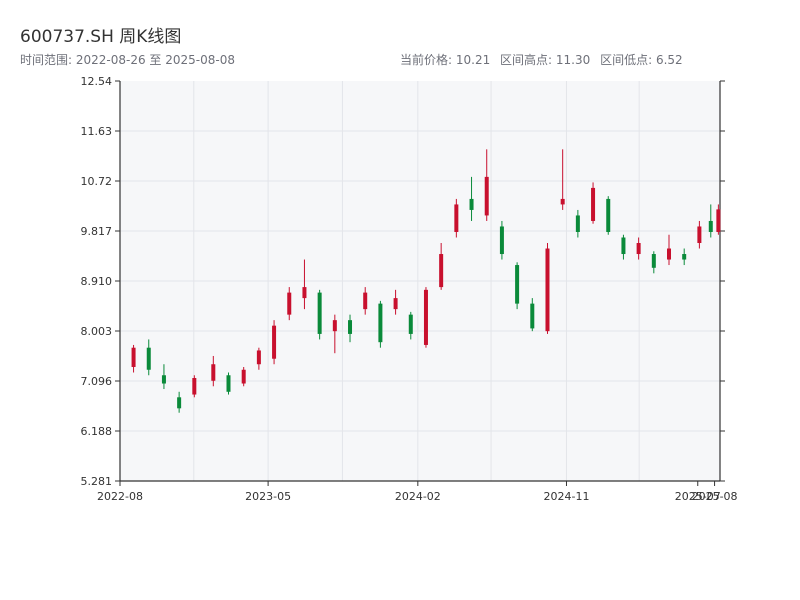 The width and height of the screenshot is (800, 600). Describe the element at coordinates (698, 496) in the screenshot. I see `x-tick-label: 2025-07` at that location.